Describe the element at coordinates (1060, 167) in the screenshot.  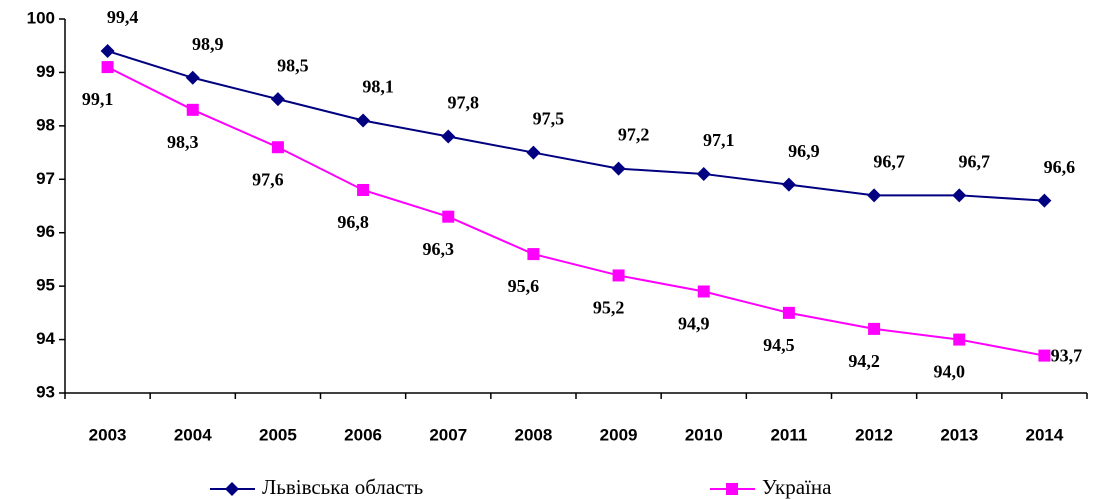
I see `data-label: 96,6` at that location.